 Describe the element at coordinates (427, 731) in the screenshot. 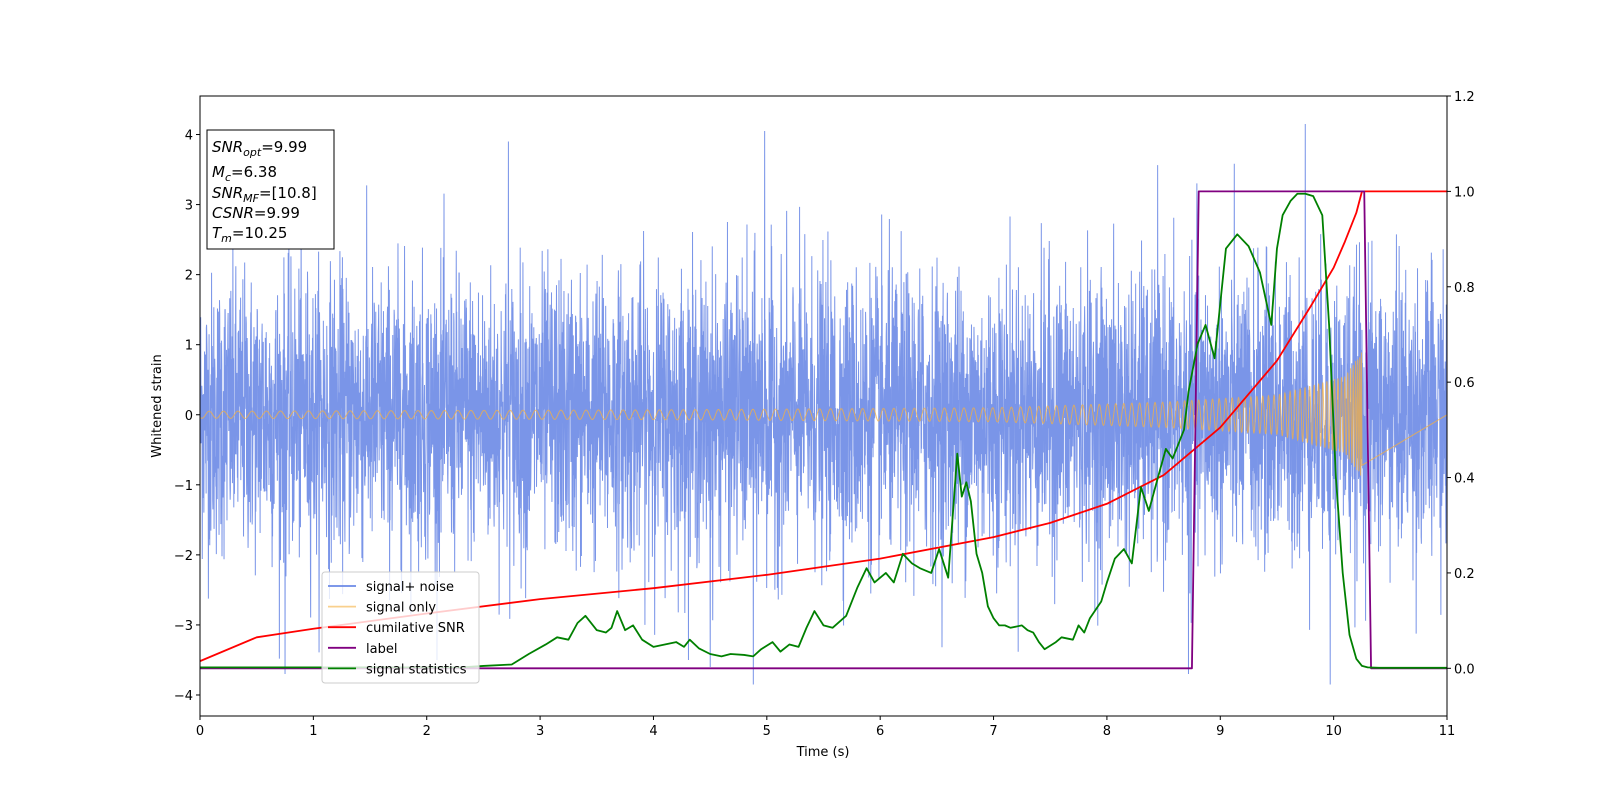

I see `x-tick-label: 2` at that location.